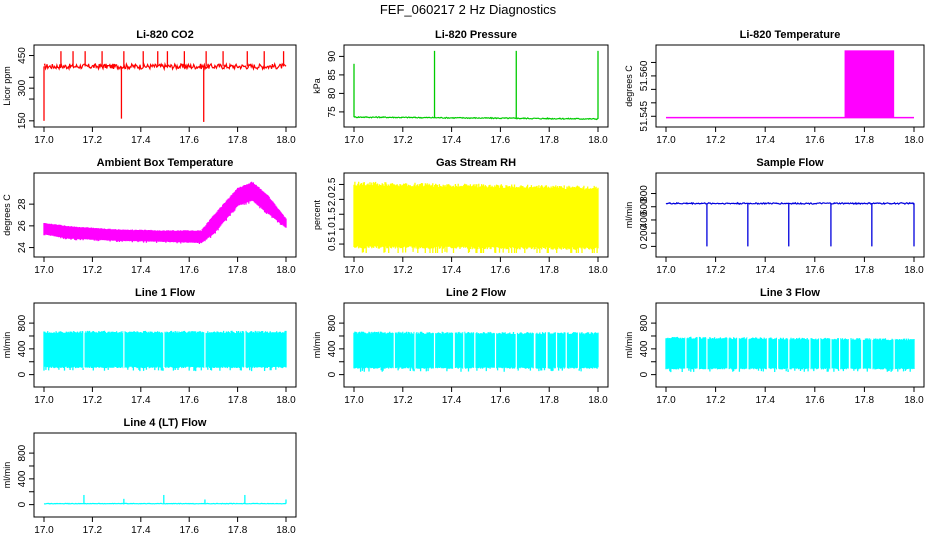  I want to click on figure-title: FEF_060217 2 Hz Diagnostics, so click(468, 9).